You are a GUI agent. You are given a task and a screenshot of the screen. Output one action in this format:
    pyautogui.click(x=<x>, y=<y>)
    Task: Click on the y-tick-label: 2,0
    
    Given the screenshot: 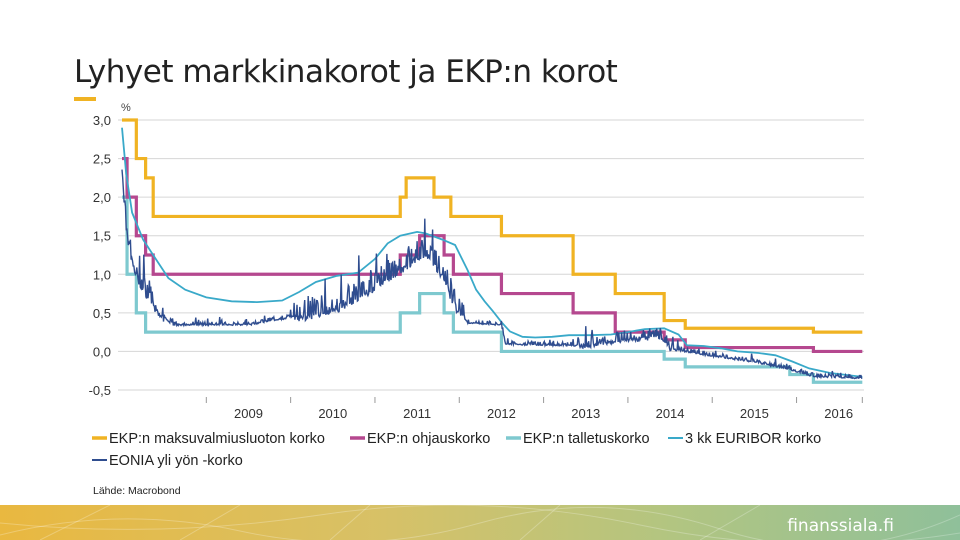 What is the action you would take?
    pyautogui.click(x=102, y=197)
    